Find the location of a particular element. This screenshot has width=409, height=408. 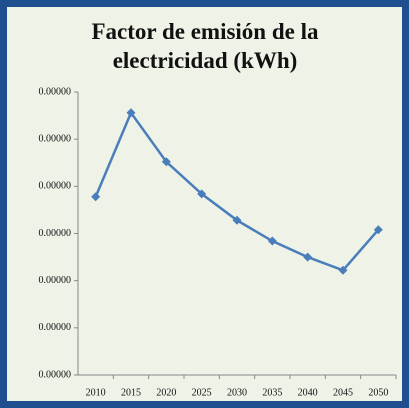

x-tick-label: 2035 is located at coordinates (272, 392).